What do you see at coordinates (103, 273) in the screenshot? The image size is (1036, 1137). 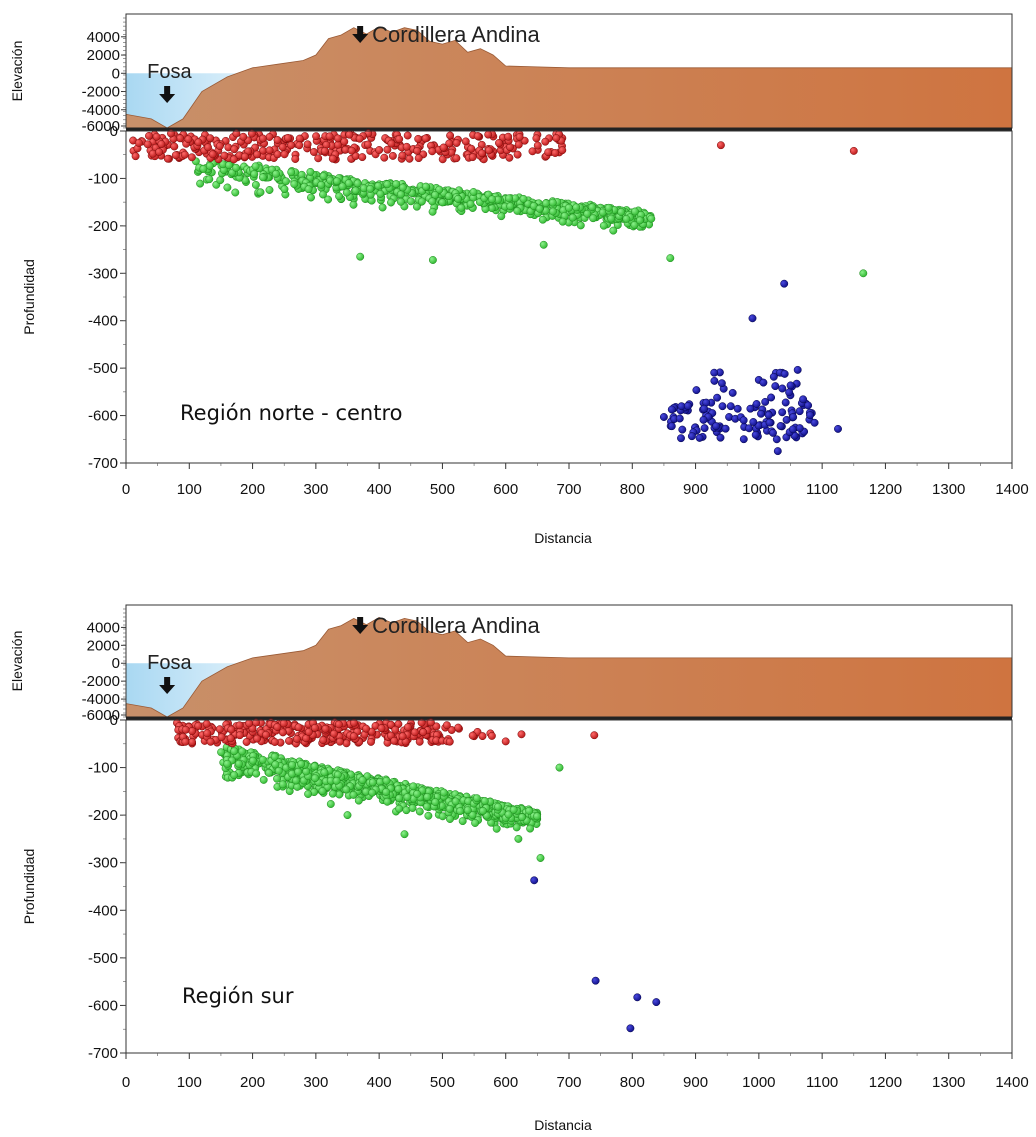 I see `y-tick-label: -300` at bounding box center [103, 273].